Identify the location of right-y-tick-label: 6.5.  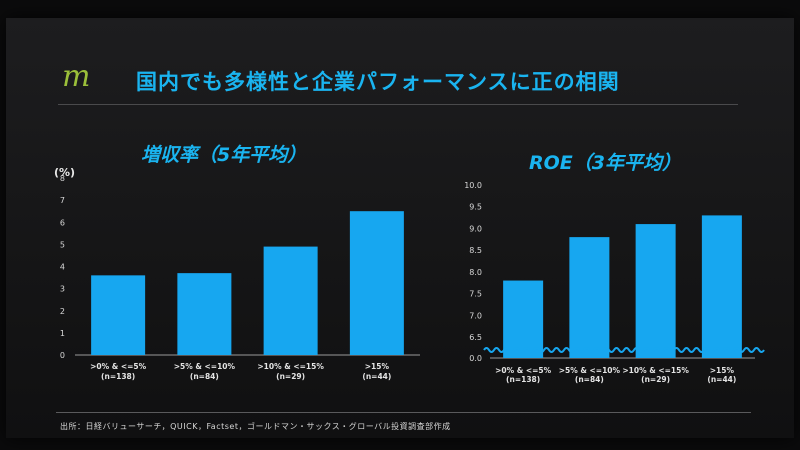
(475, 337).